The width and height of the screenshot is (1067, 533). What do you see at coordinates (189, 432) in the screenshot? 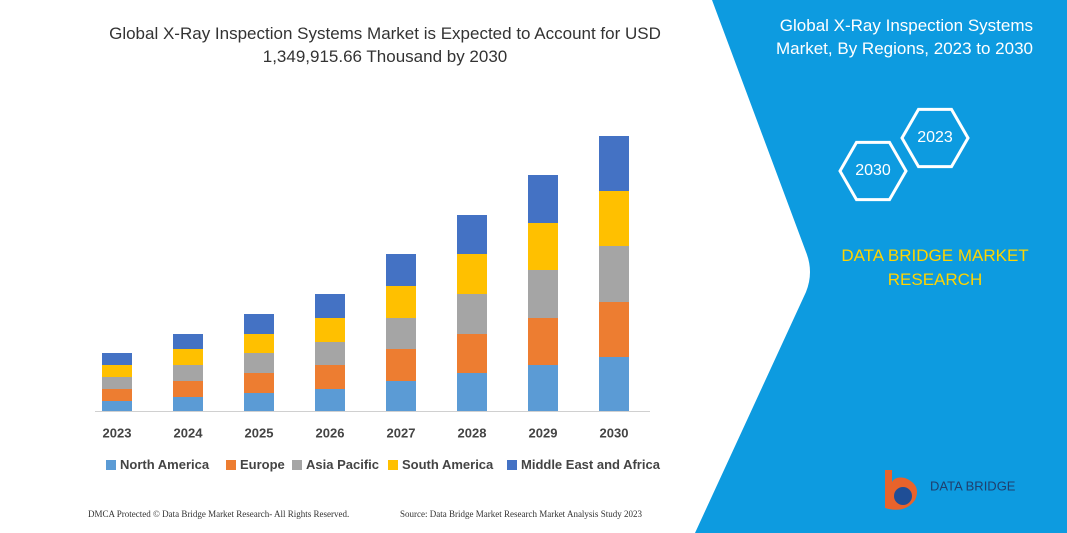
I see `x-tick-label: 2024` at bounding box center [189, 432].